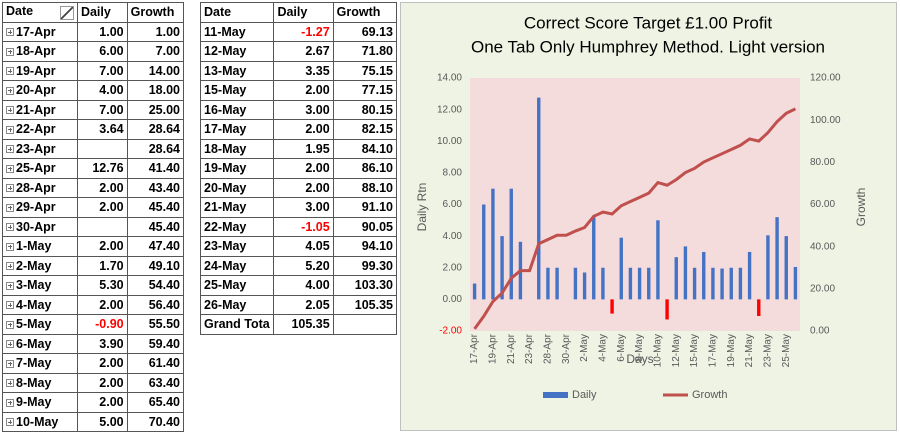 This screenshot has height=433, width=900. What do you see at coordinates (40, 31) in the screenshot?
I see `cell: 17-Apr` at bounding box center [40, 31].